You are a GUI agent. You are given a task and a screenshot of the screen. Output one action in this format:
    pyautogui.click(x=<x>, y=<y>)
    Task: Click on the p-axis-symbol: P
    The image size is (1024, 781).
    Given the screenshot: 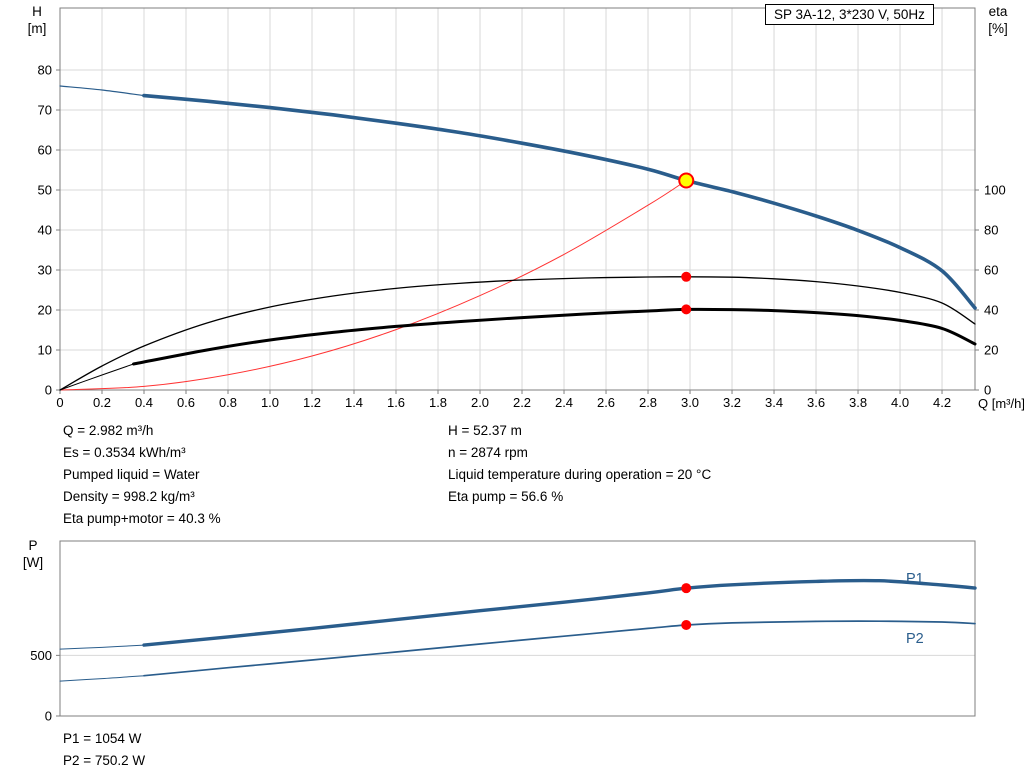 What is the action you would take?
    pyautogui.click(x=33, y=545)
    